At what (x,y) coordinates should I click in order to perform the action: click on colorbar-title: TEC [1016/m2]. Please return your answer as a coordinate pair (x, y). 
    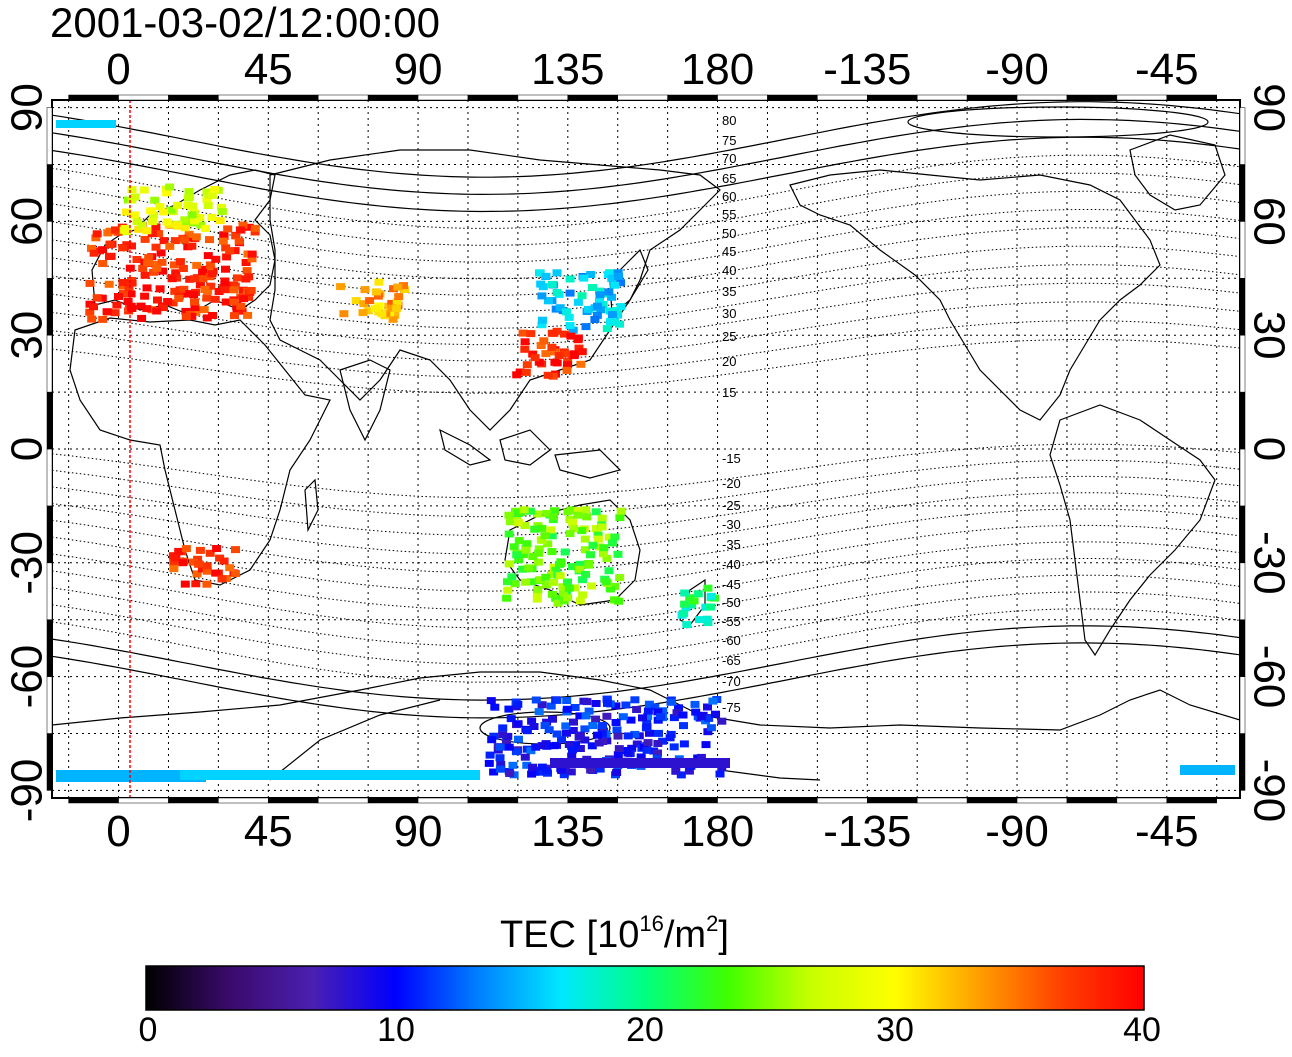
    Looking at the image, I should click on (614, 929).